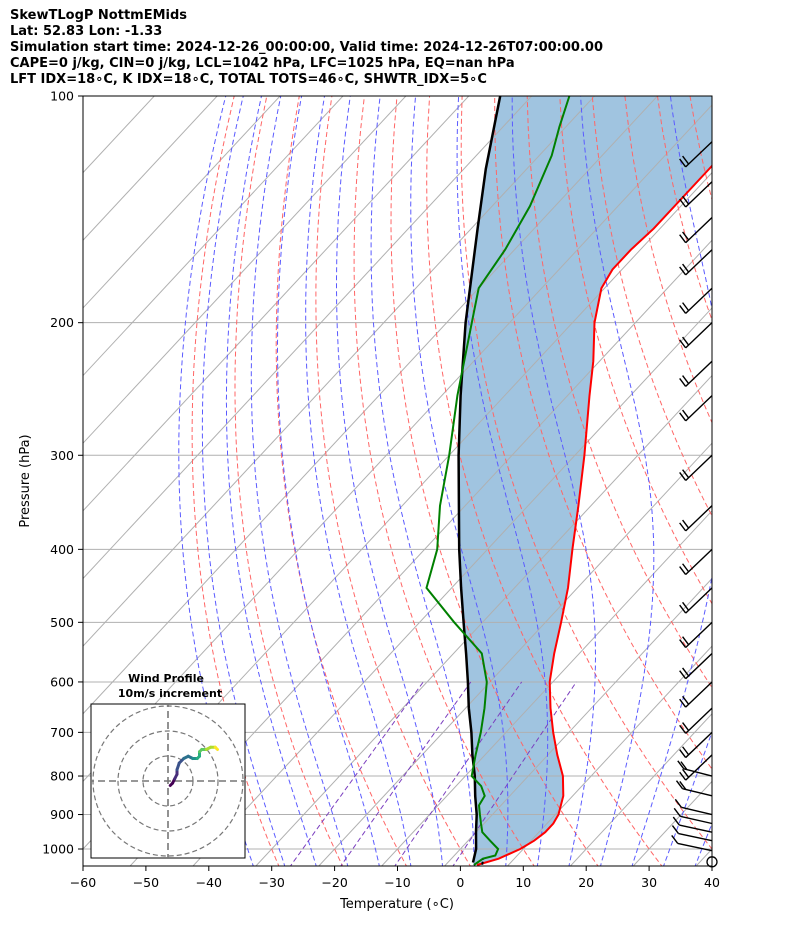 This screenshot has height=937, width=794. I want to click on y-tick-label: 600, so click(62, 681).